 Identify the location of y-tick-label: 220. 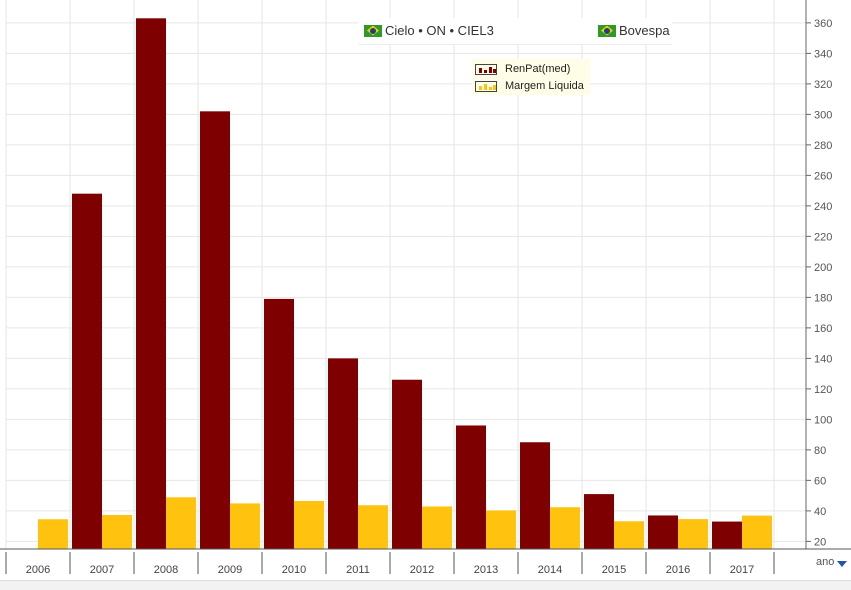
(823, 237).